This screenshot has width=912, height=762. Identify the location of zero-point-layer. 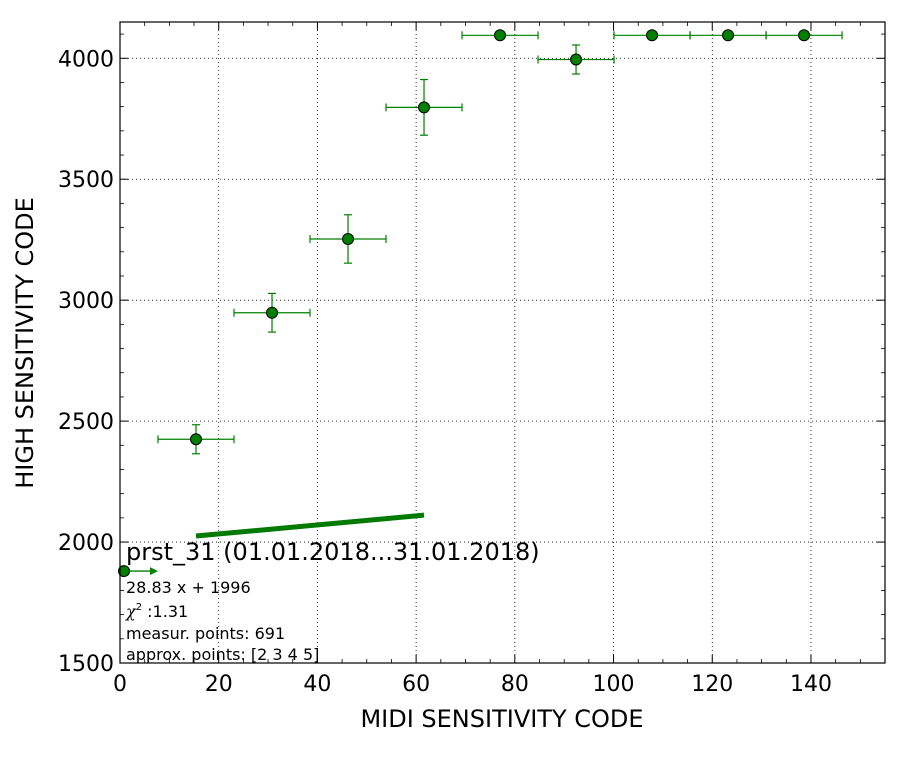
(138, 571).